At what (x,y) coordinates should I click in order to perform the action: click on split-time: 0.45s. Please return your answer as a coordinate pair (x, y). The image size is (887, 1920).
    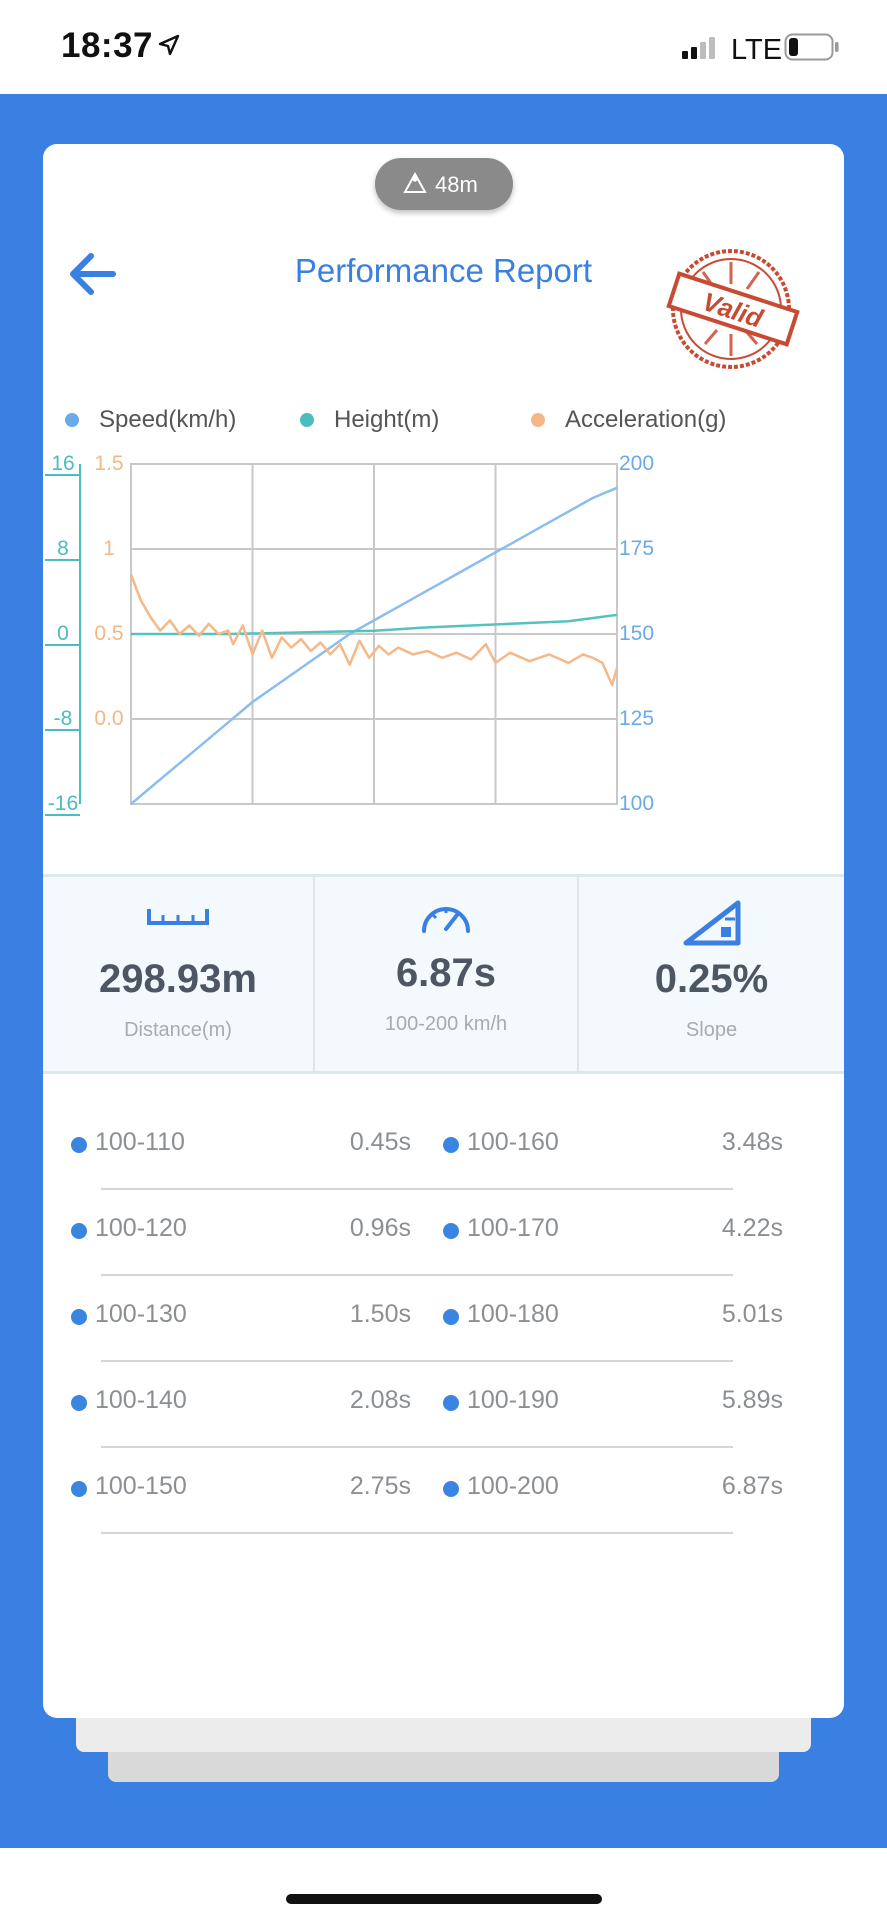
    Looking at the image, I should click on (380, 1142).